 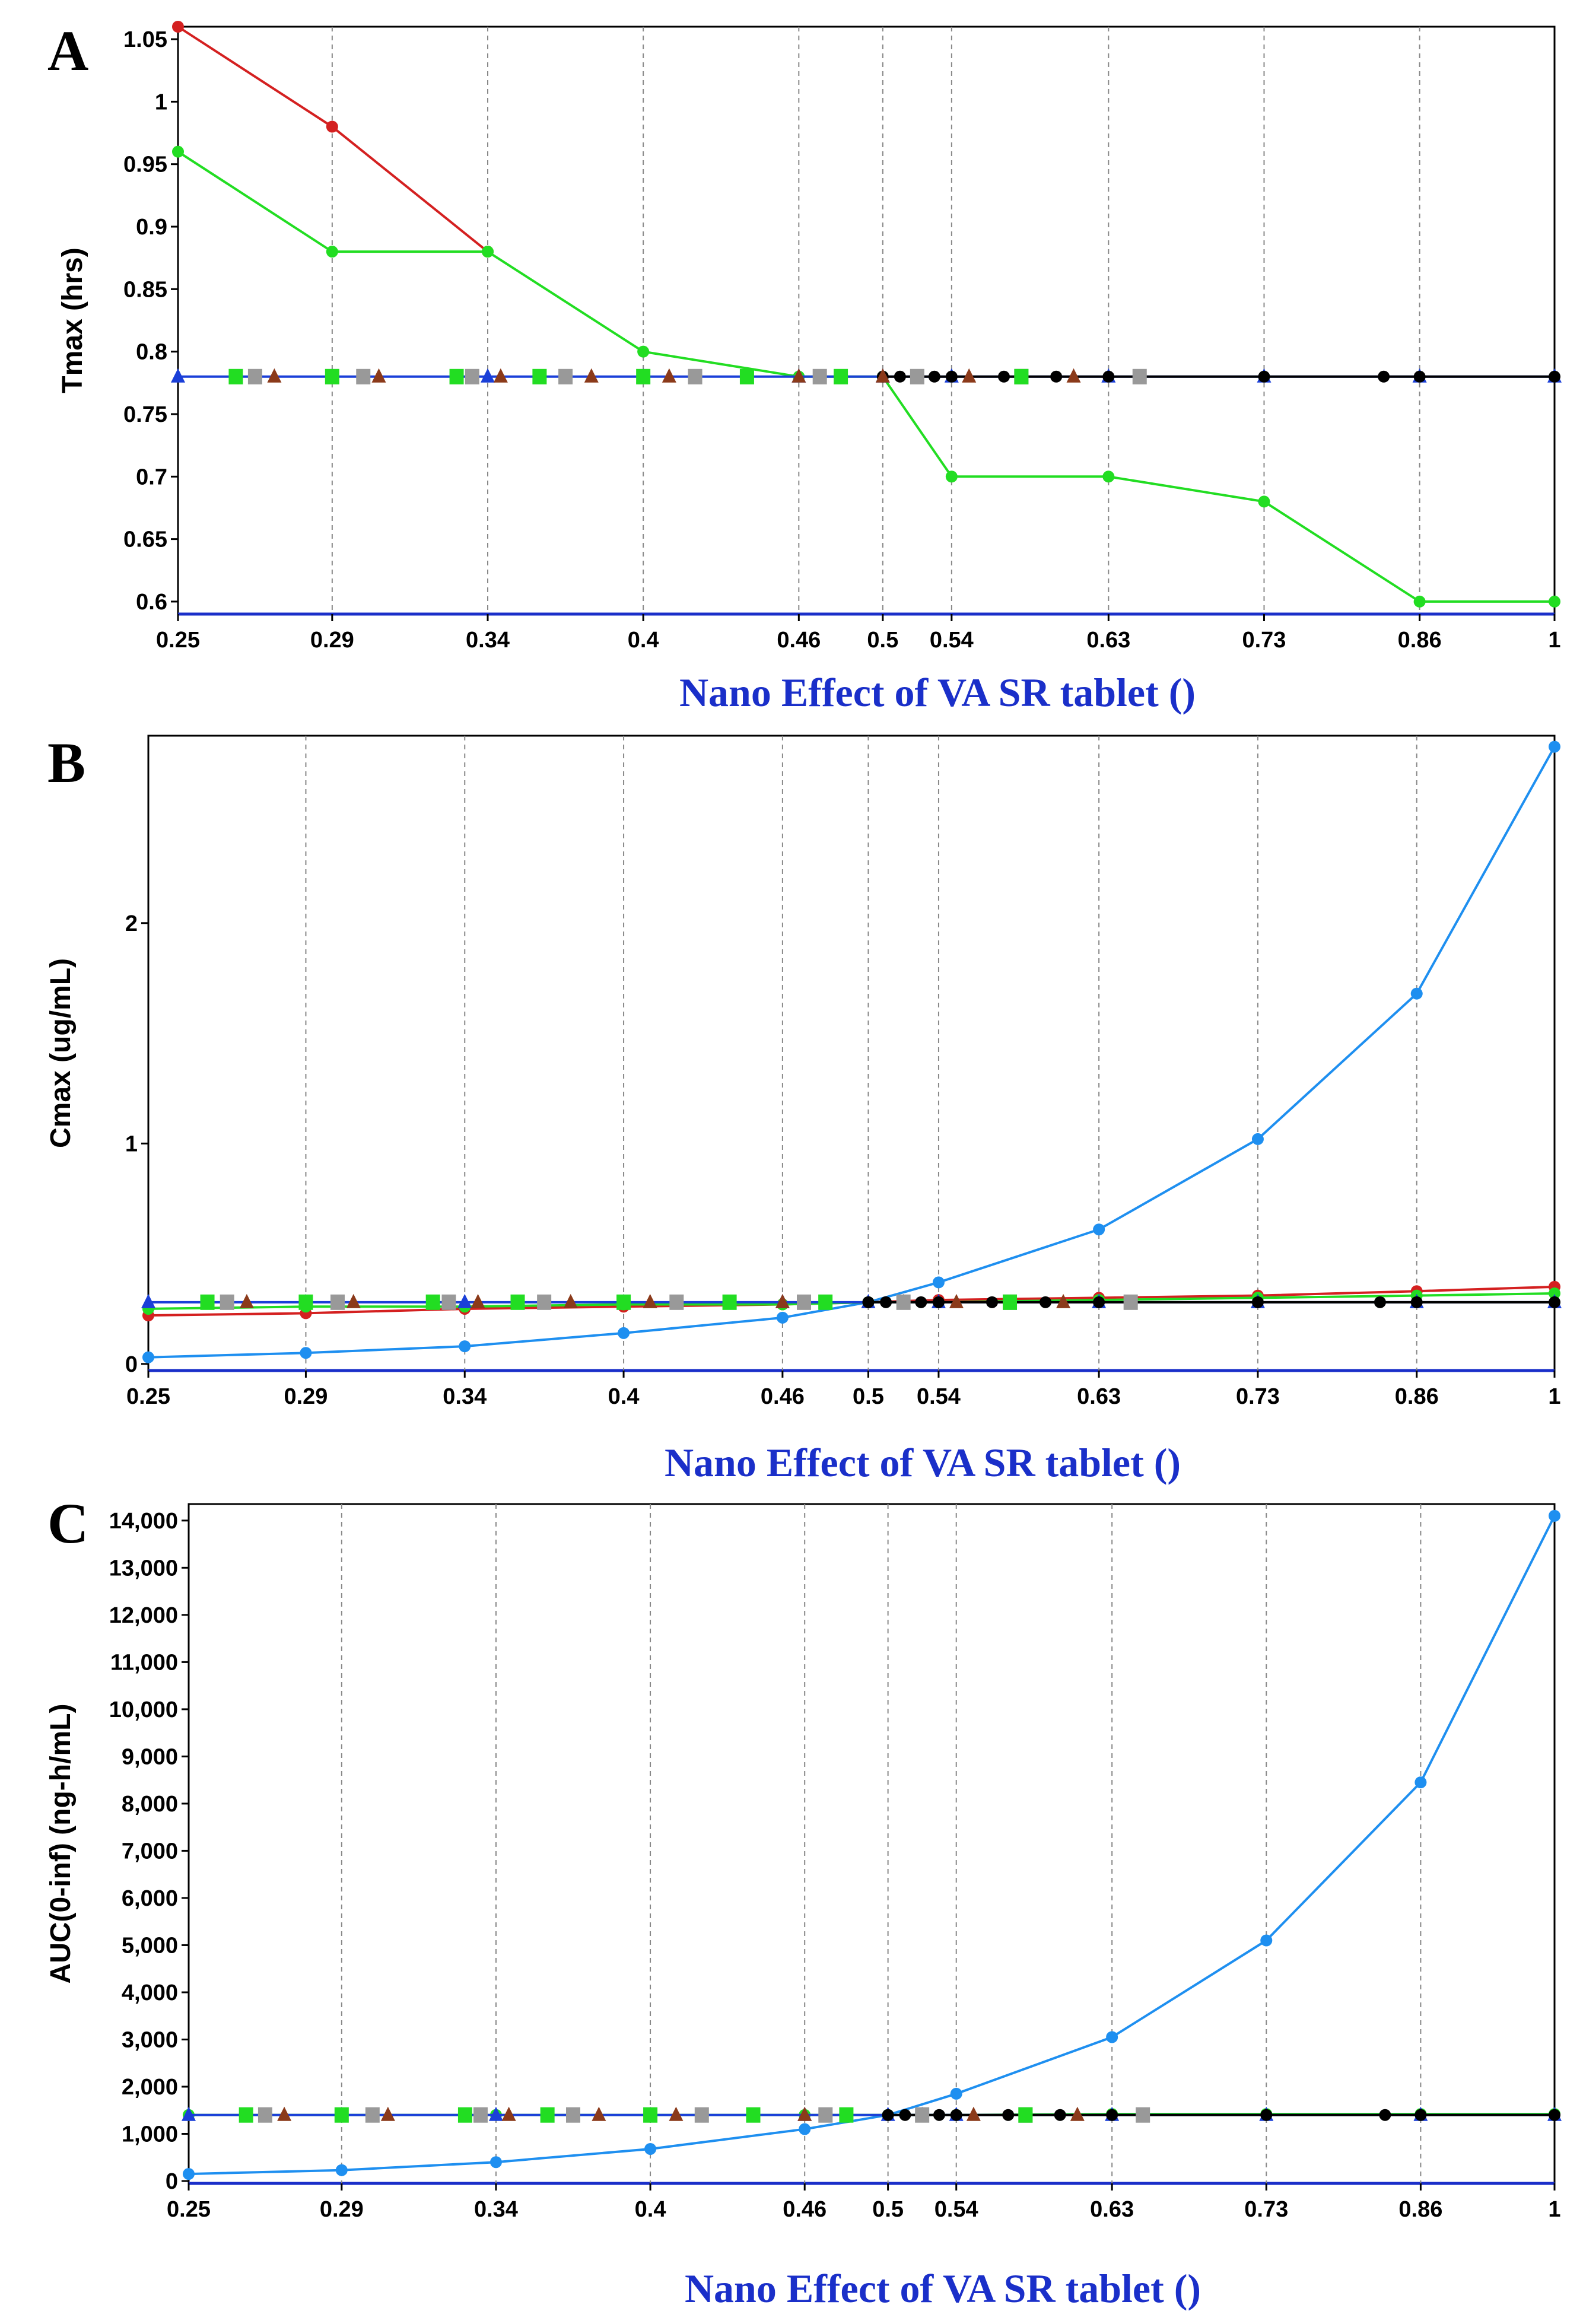 What do you see at coordinates (150, 1945) in the screenshot?
I see `y-tick-label: 5,000` at bounding box center [150, 1945].